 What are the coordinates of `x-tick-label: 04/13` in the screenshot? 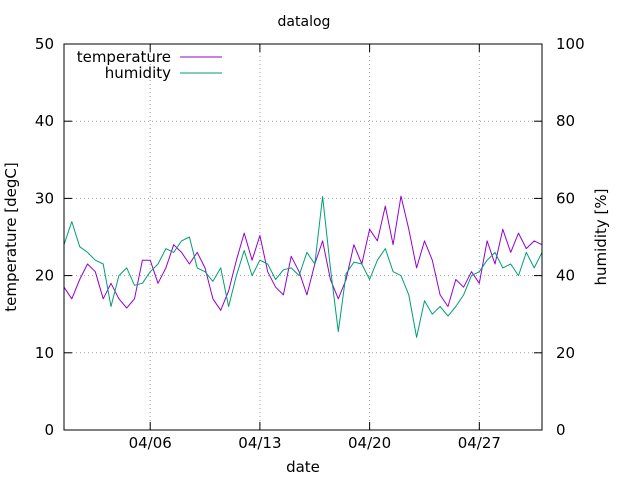 It's located at (259, 443).